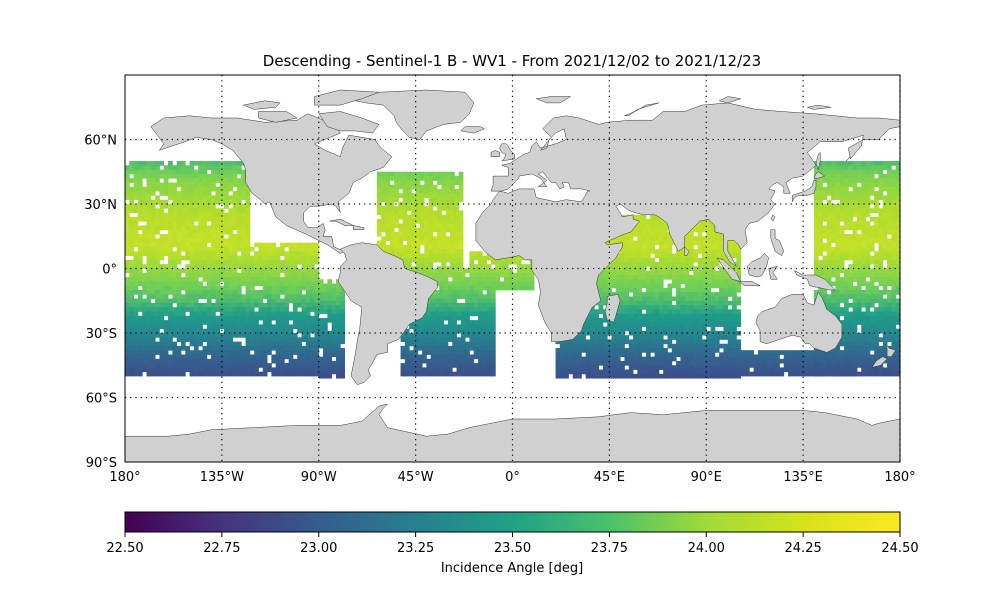 Image resolution: width=1000 pixels, height=600 pixels. Describe the element at coordinates (609, 477) in the screenshot. I see `lon-tick-label: 45°E` at that location.